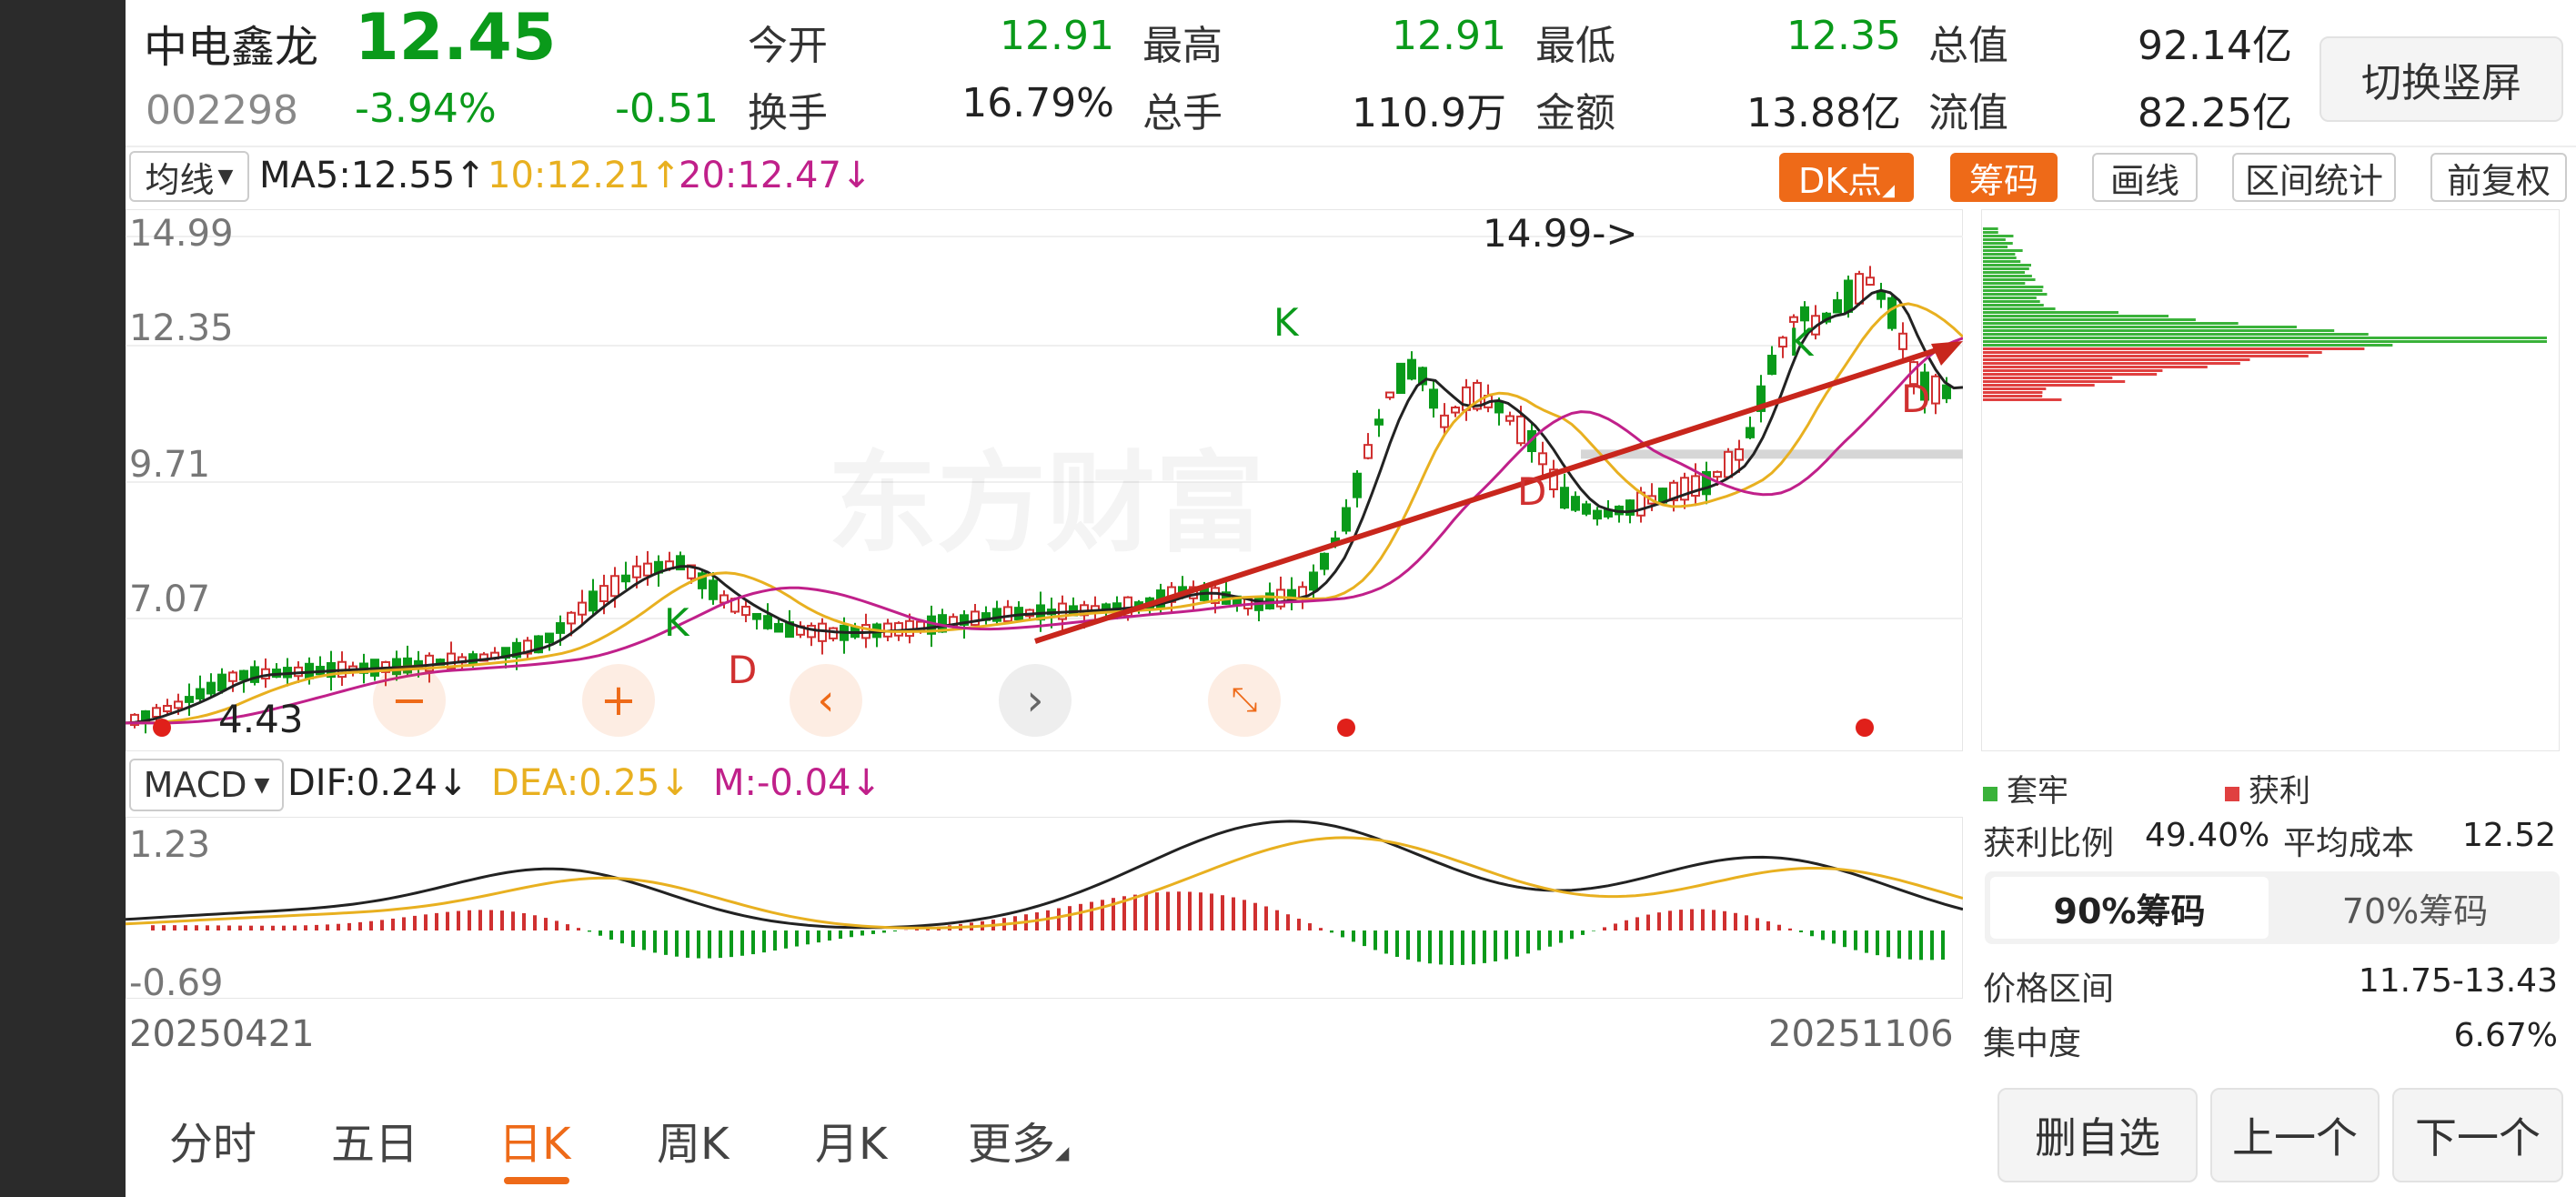 The width and height of the screenshot is (2576, 1197). I want to click on change-value: -0.51, so click(667, 109).